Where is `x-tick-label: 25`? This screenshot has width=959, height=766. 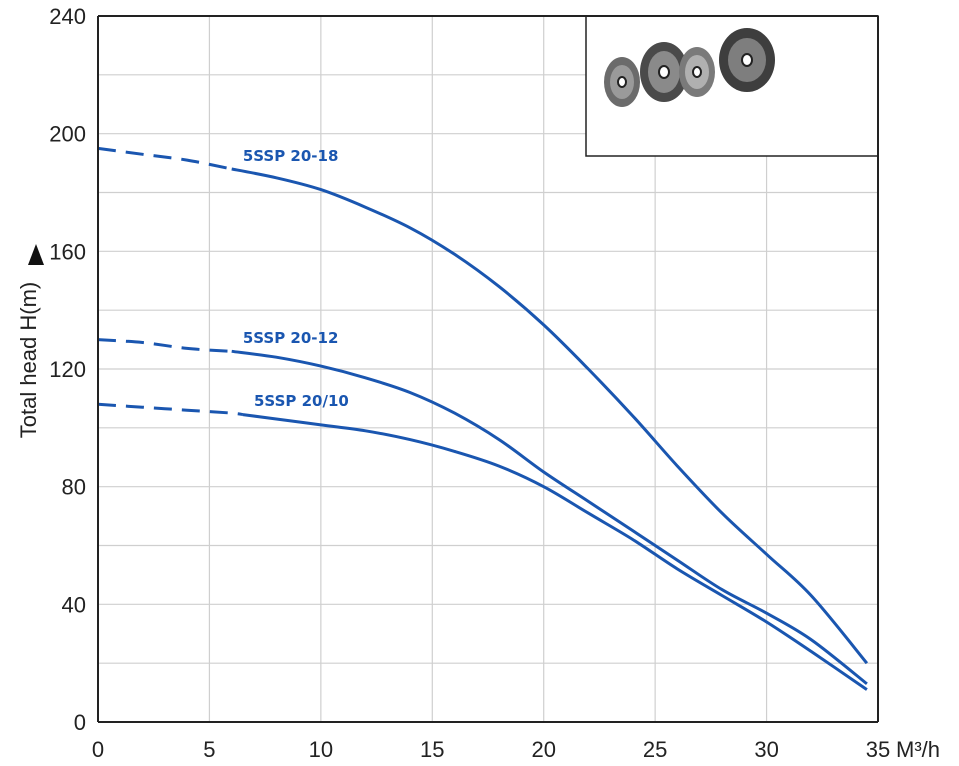 x-tick-label: 25 is located at coordinates (655, 749).